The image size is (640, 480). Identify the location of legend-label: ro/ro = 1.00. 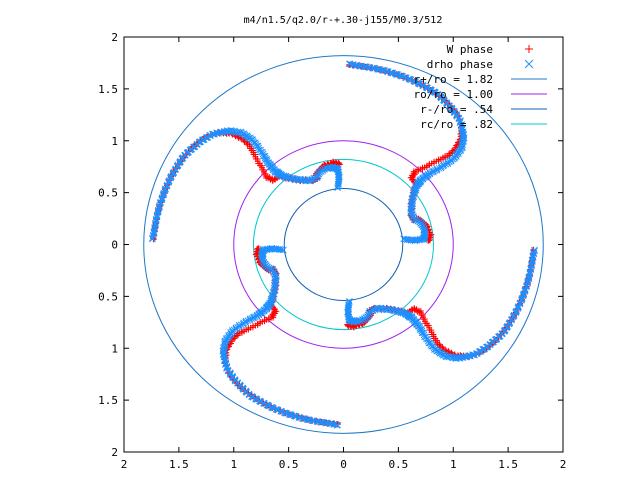
(453, 94).